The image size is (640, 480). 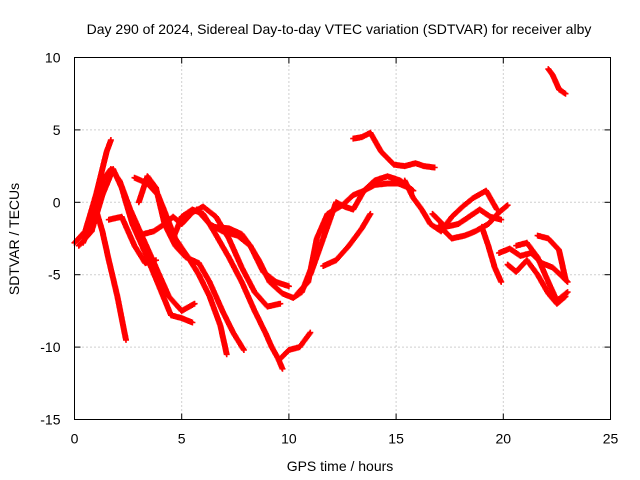 I want to click on y-tick-label: -15, so click(x=50, y=420).